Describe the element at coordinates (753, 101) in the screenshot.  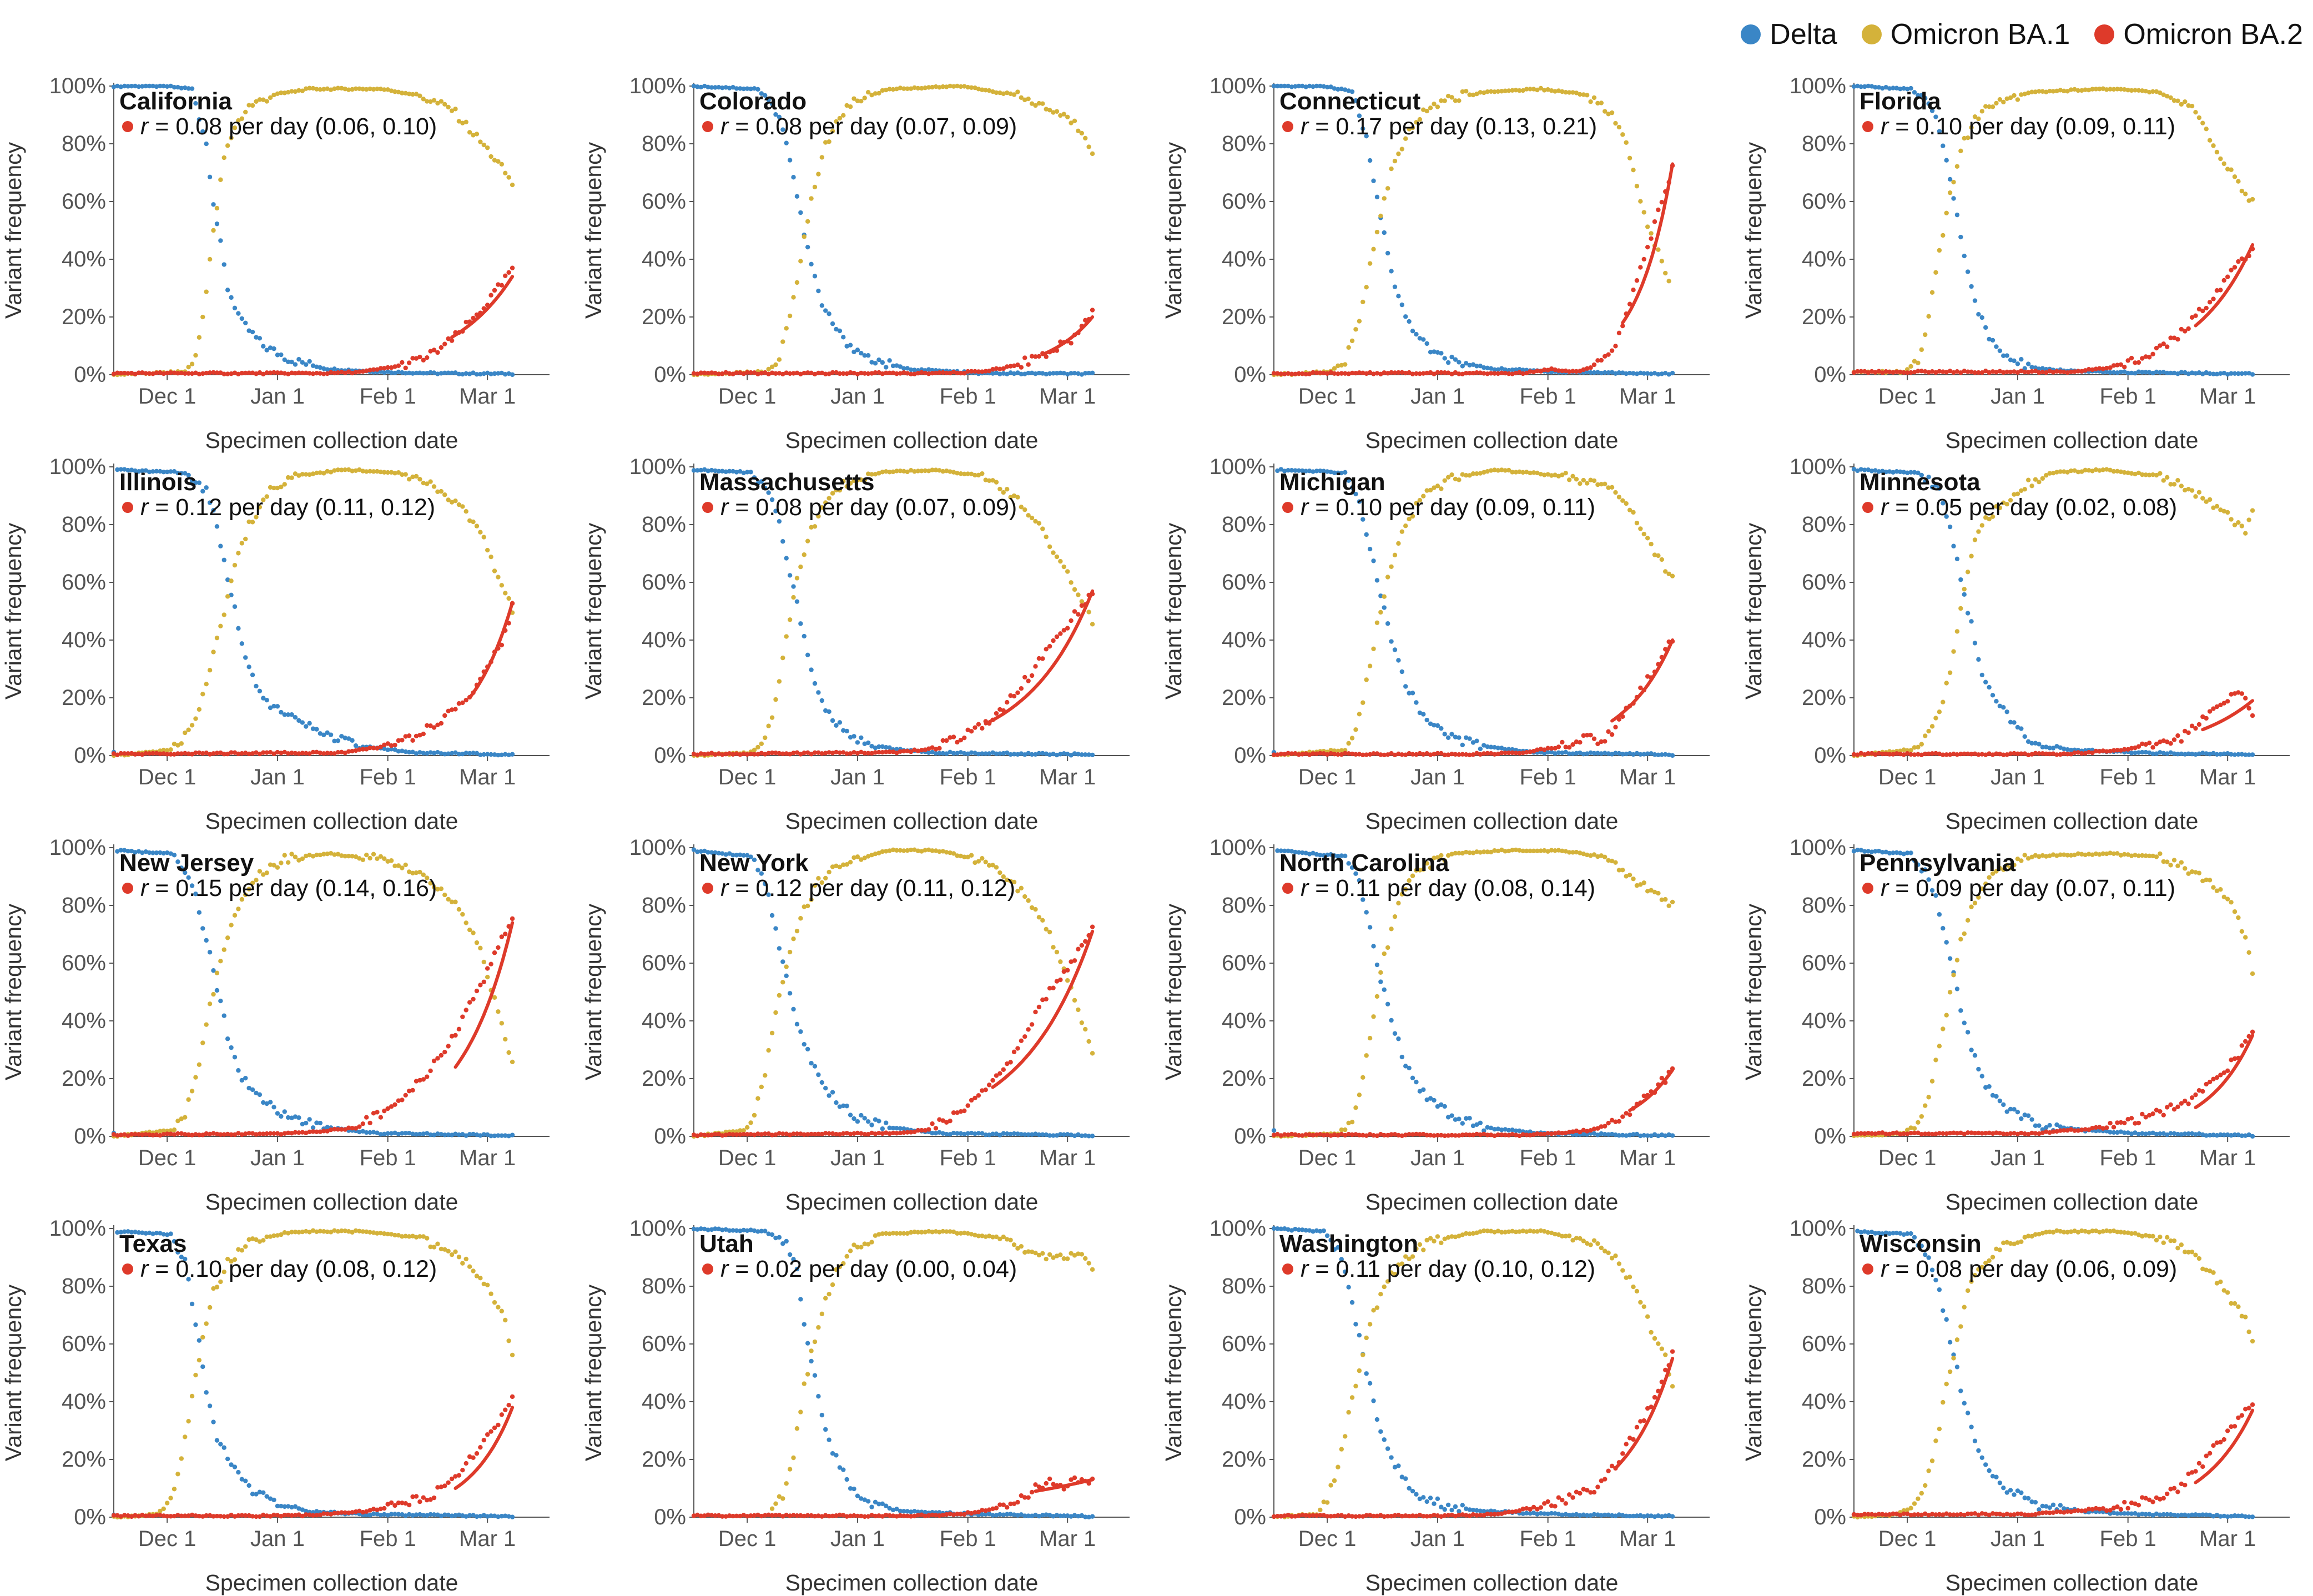
I see `panel-title: Colorado` at that location.